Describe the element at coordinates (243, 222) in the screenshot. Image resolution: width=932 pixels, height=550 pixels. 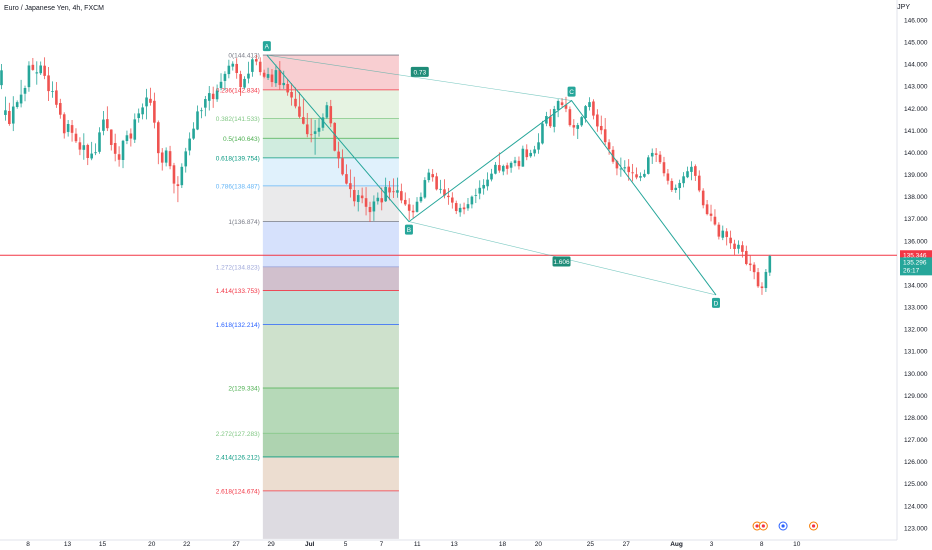
I see `fib-label-1: 1(136.874)` at that location.